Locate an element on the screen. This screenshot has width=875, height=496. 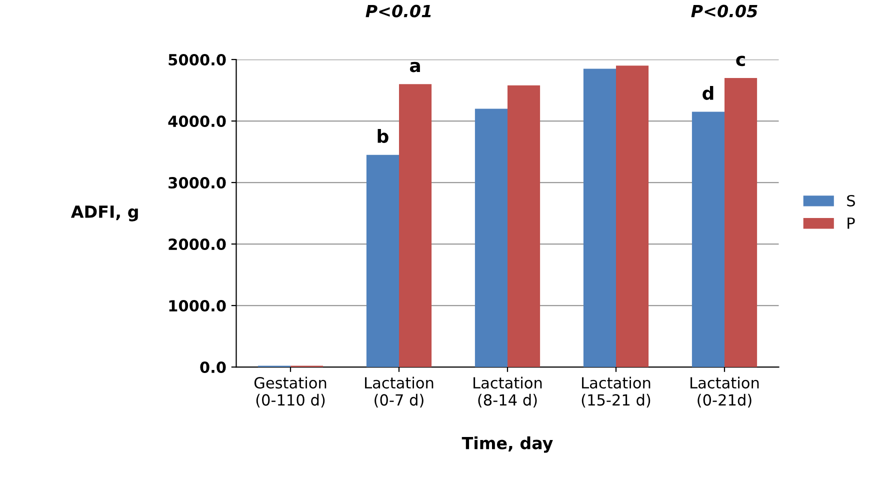
x-tick-label: Gestation (0-110 d) is located at coordinates (290, 392).